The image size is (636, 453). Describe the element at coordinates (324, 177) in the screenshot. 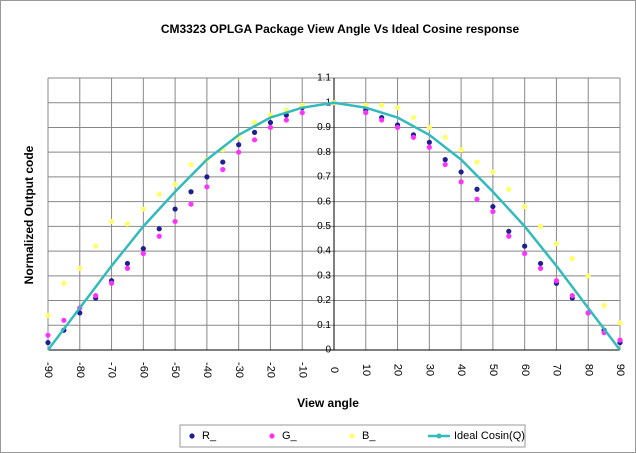

I see `y-tick-label: 0.7` at that location.